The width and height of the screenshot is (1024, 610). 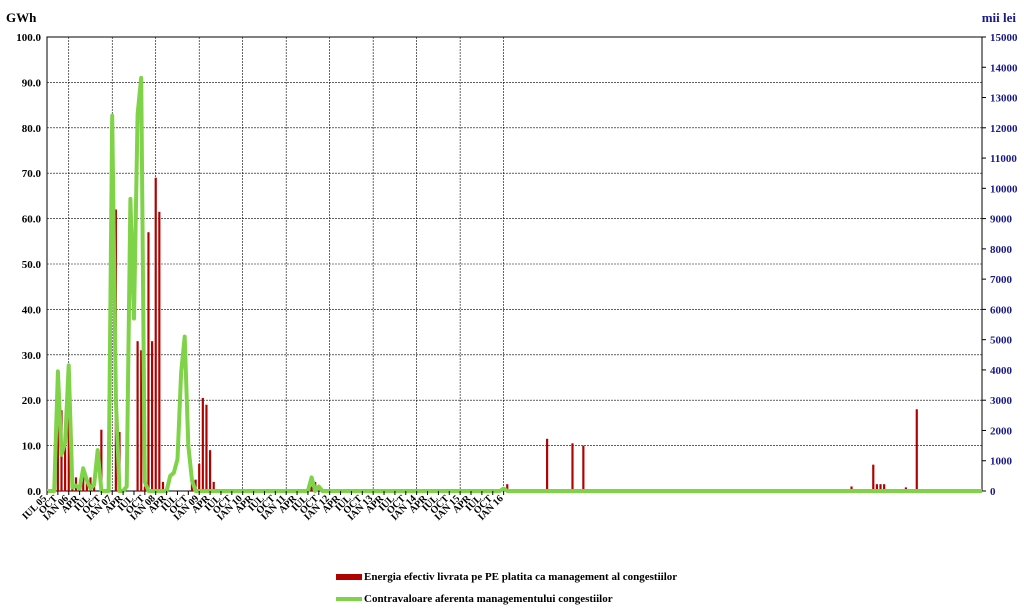 I want to click on y-left-tick-label: 70.0, so click(x=32, y=174).